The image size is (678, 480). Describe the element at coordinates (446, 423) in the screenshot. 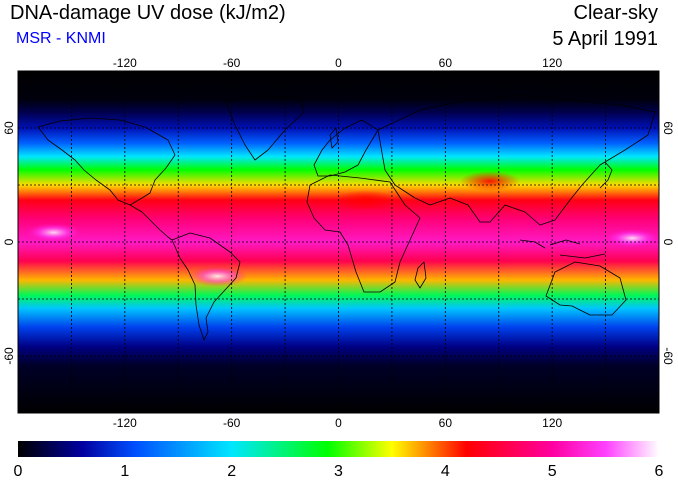

I see `lon-tick-label-bottom: 60` at that location.